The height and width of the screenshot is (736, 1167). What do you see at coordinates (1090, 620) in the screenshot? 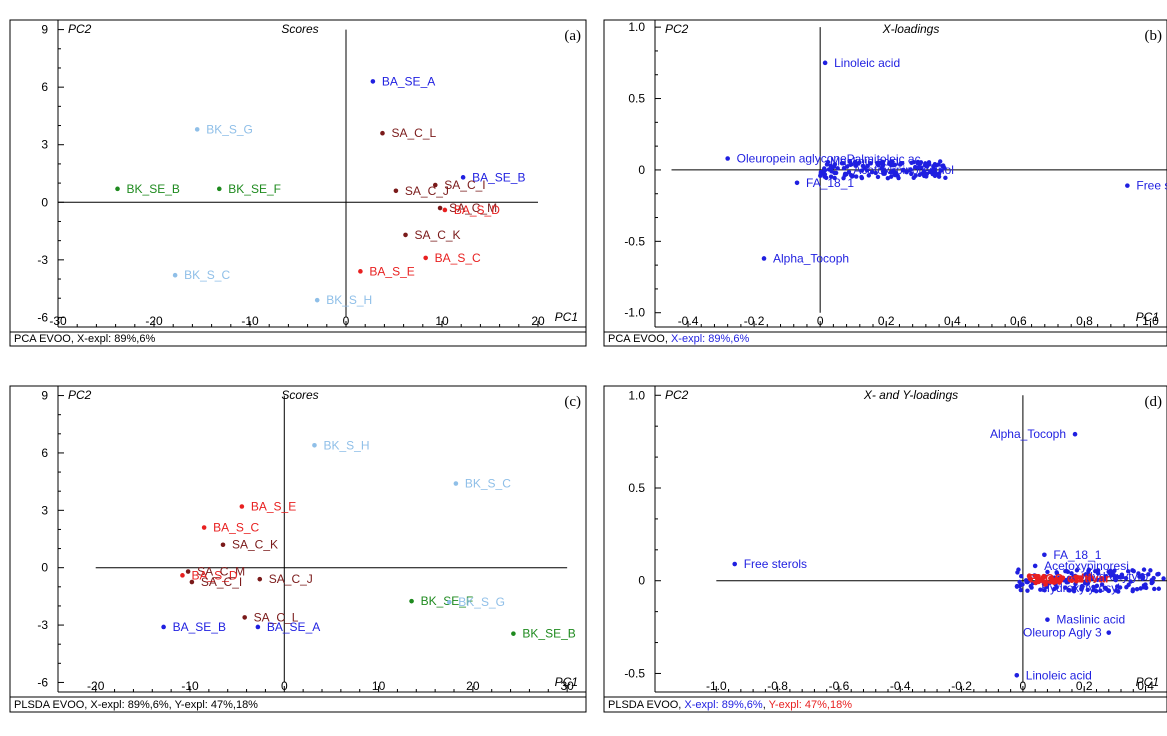
I see `point-label: Maslinic acid` at bounding box center [1090, 620].